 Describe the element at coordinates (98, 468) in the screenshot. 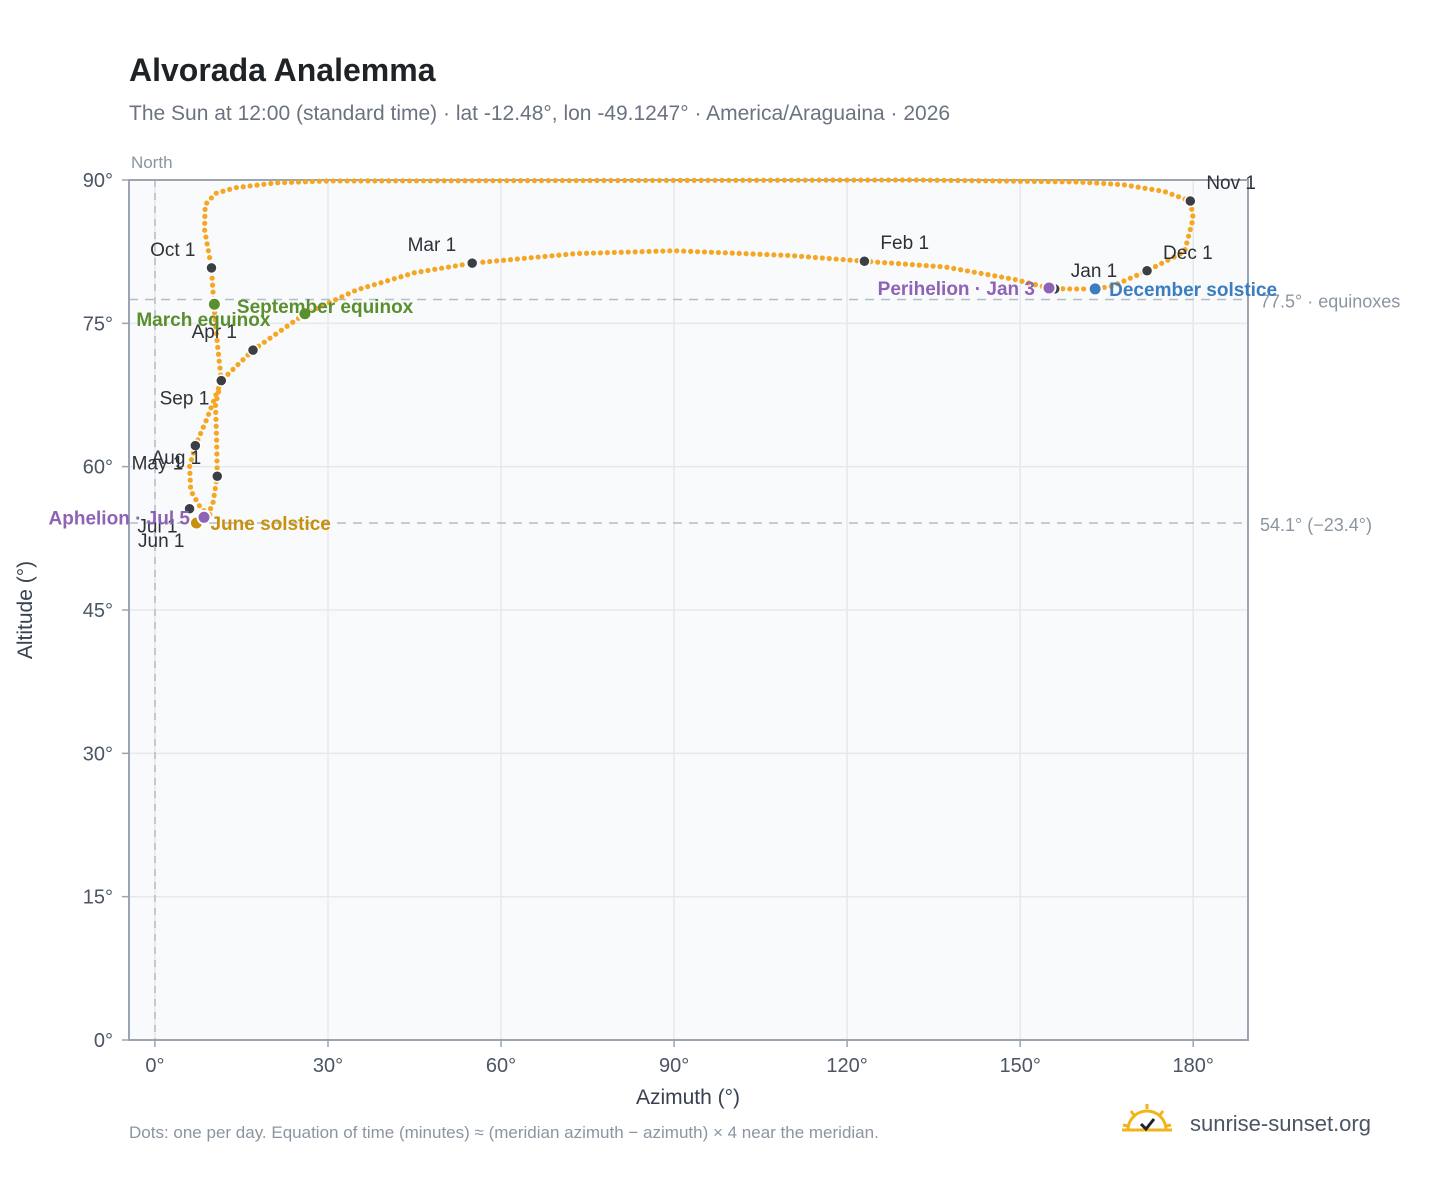

I see `y-tick-label: 60°` at that location.